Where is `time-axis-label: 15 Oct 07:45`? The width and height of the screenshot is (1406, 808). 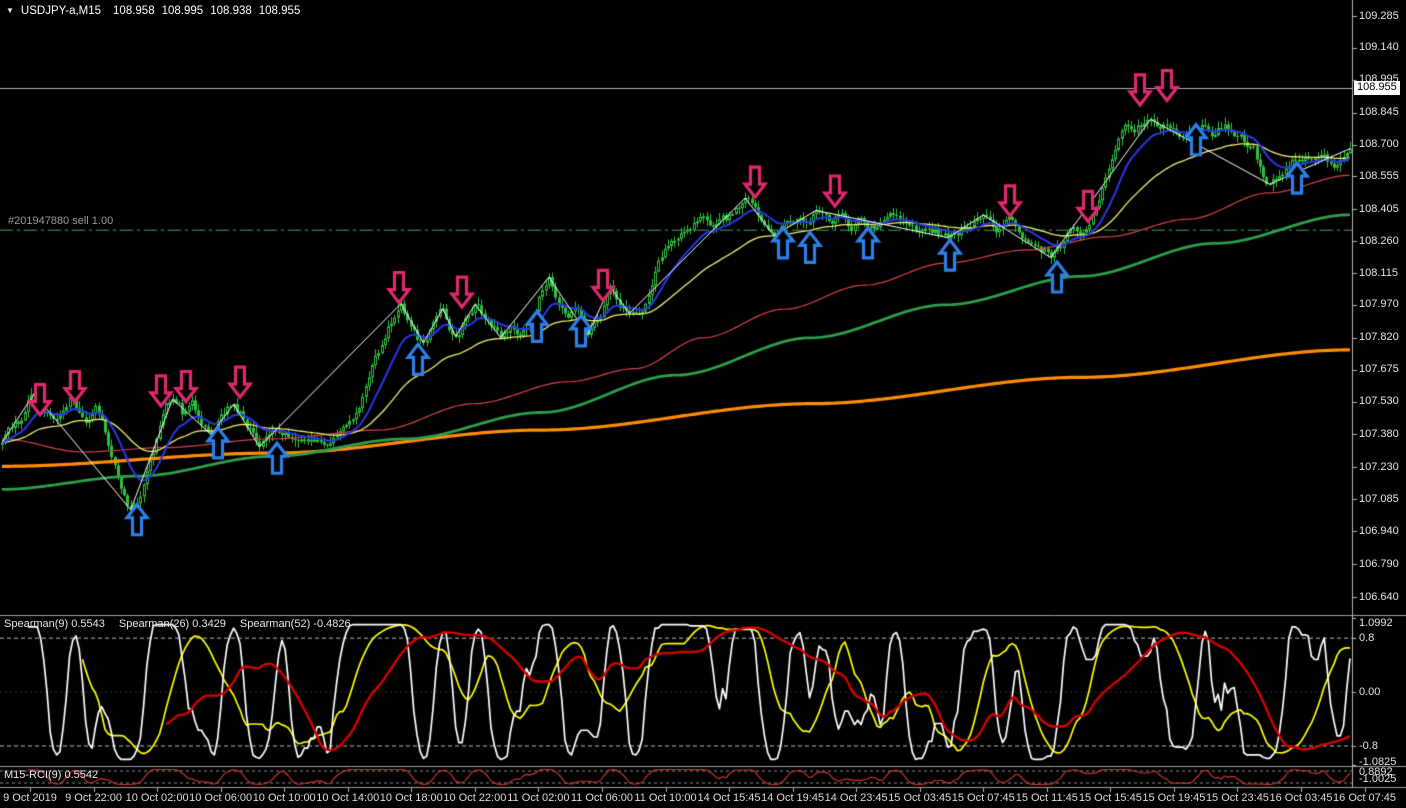 time-axis-label: 15 Oct 07:45 is located at coordinates (983, 798).